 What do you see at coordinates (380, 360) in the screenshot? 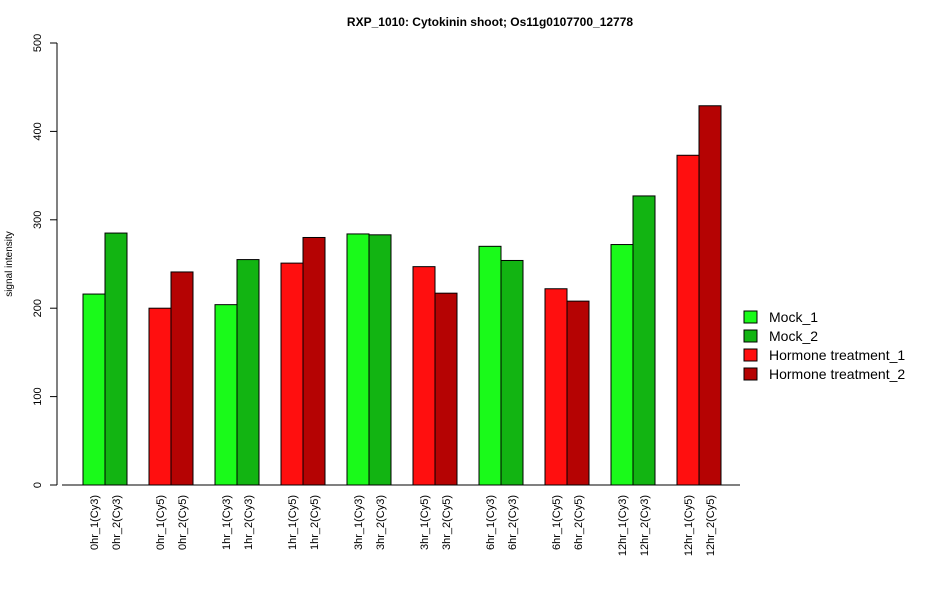
I see `bar-3hr-2-cy3` at bounding box center [380, 360].